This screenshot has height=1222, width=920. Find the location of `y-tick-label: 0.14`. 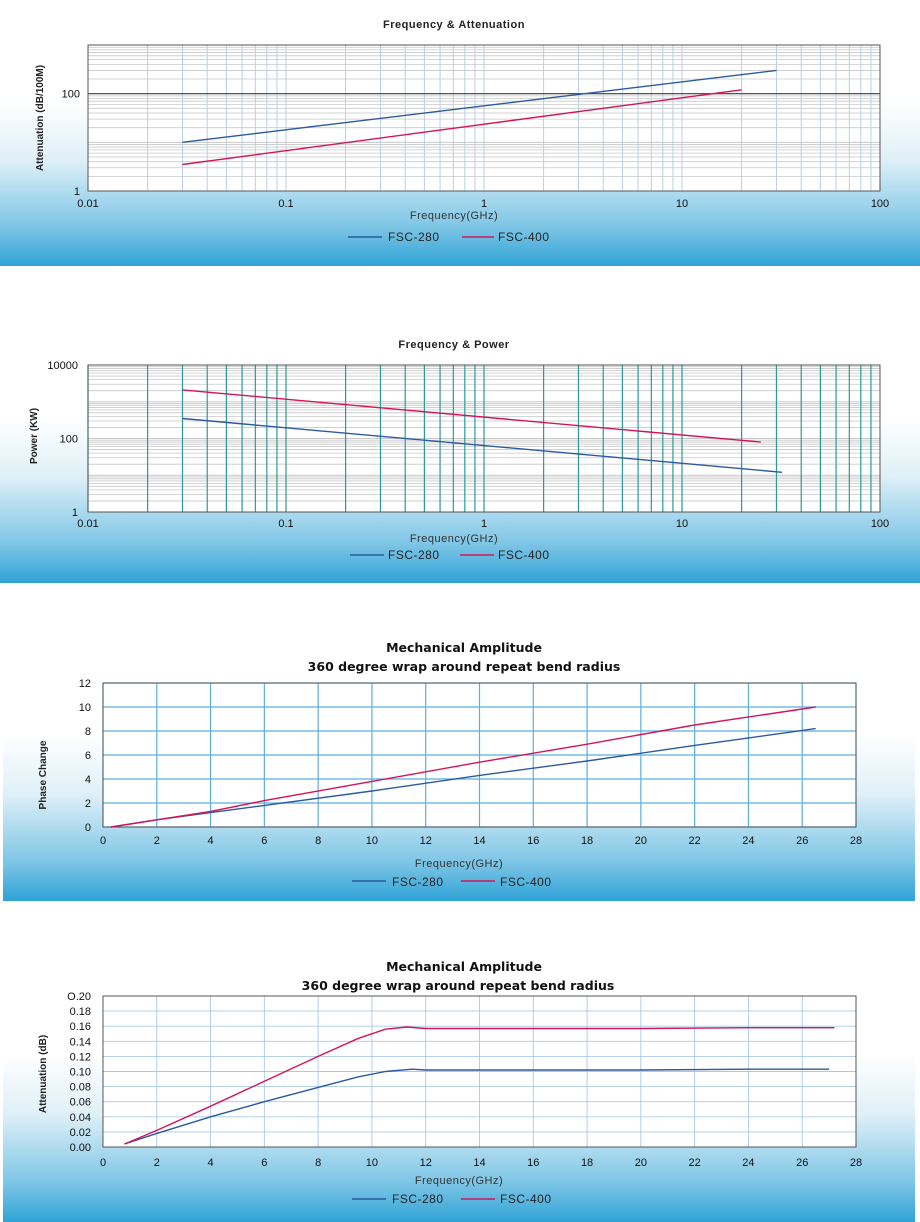

y-tick-label: 0.14 is located at coordinates (80, 1042).